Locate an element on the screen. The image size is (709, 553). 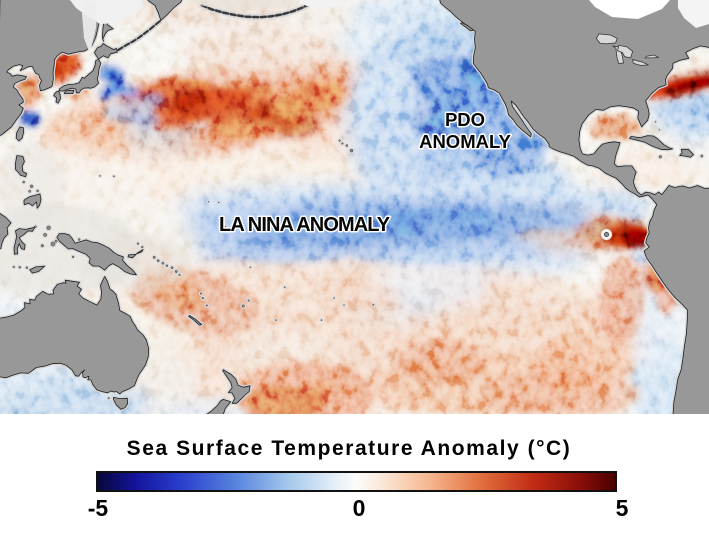
svg-text: LA NINA ANOMALY is located at coordinates (305, 225).